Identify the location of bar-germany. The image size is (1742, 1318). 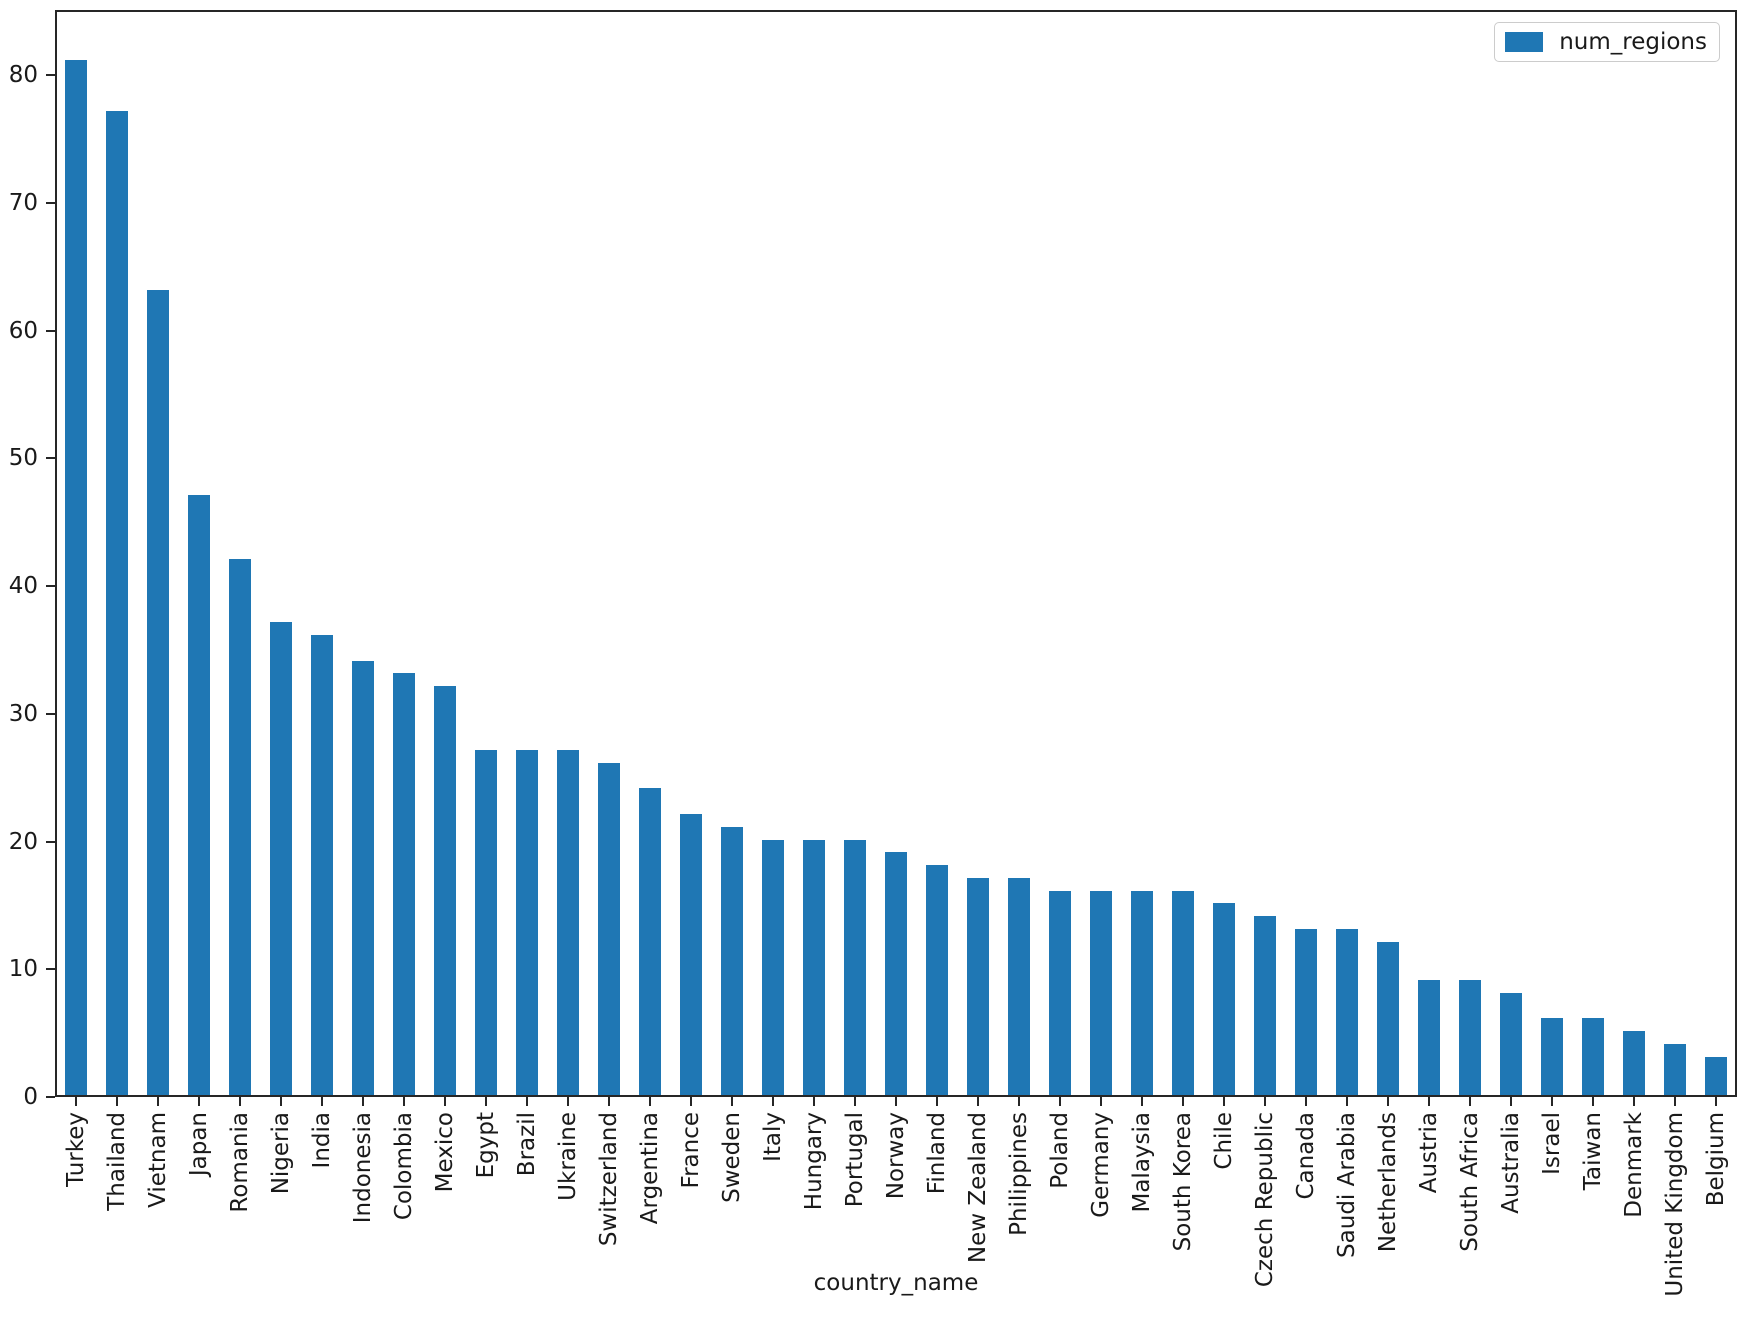
(1101, 993).